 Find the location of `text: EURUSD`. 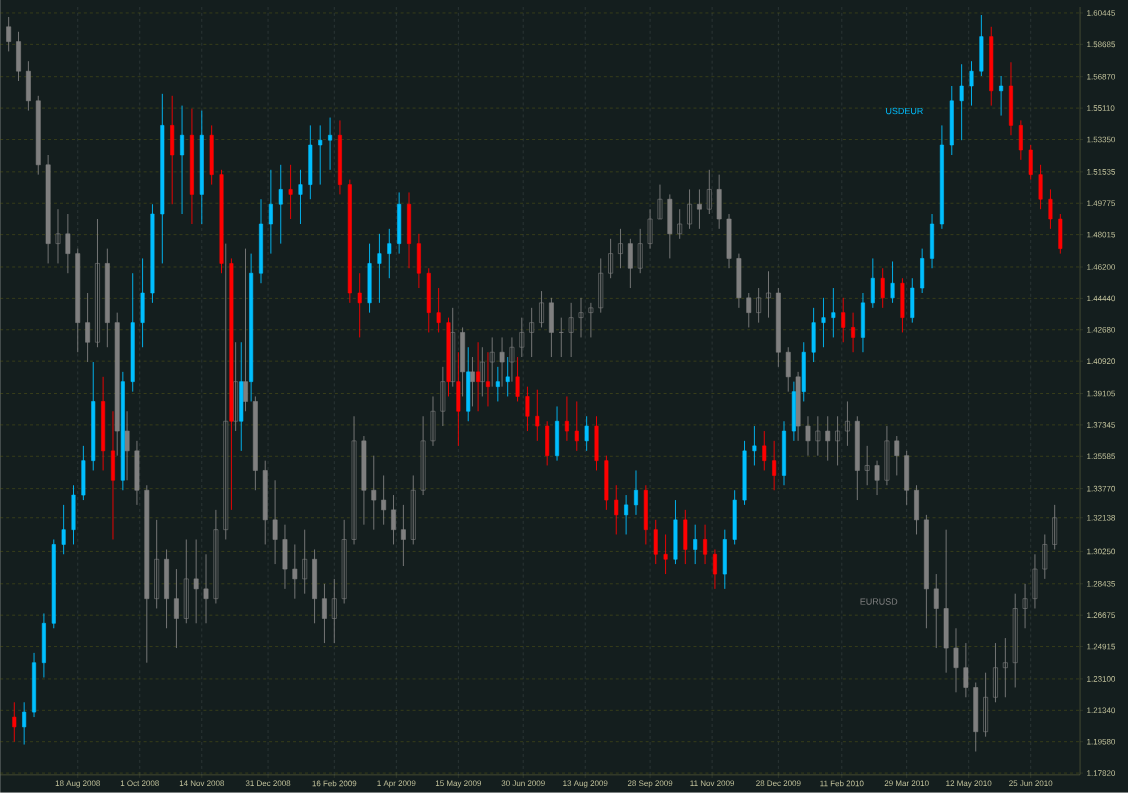

text: EURUSD is located at coordinates (879, 601).